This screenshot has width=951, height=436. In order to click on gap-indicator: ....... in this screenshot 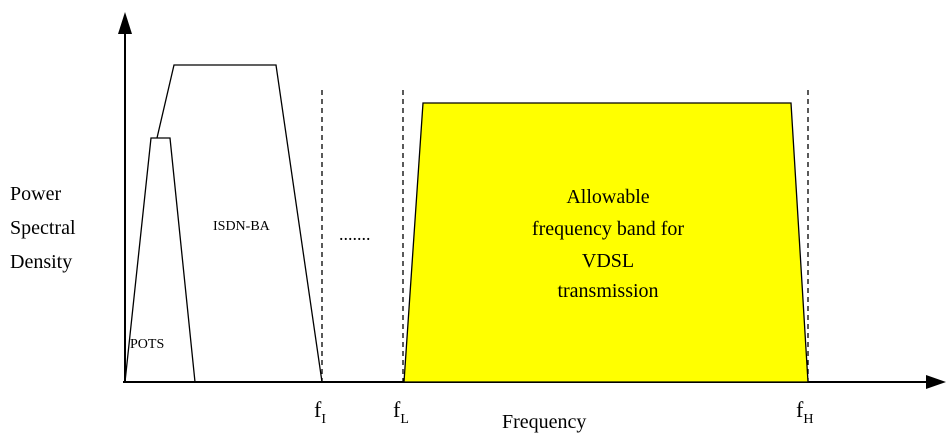, I will do `click(355, 234)`.